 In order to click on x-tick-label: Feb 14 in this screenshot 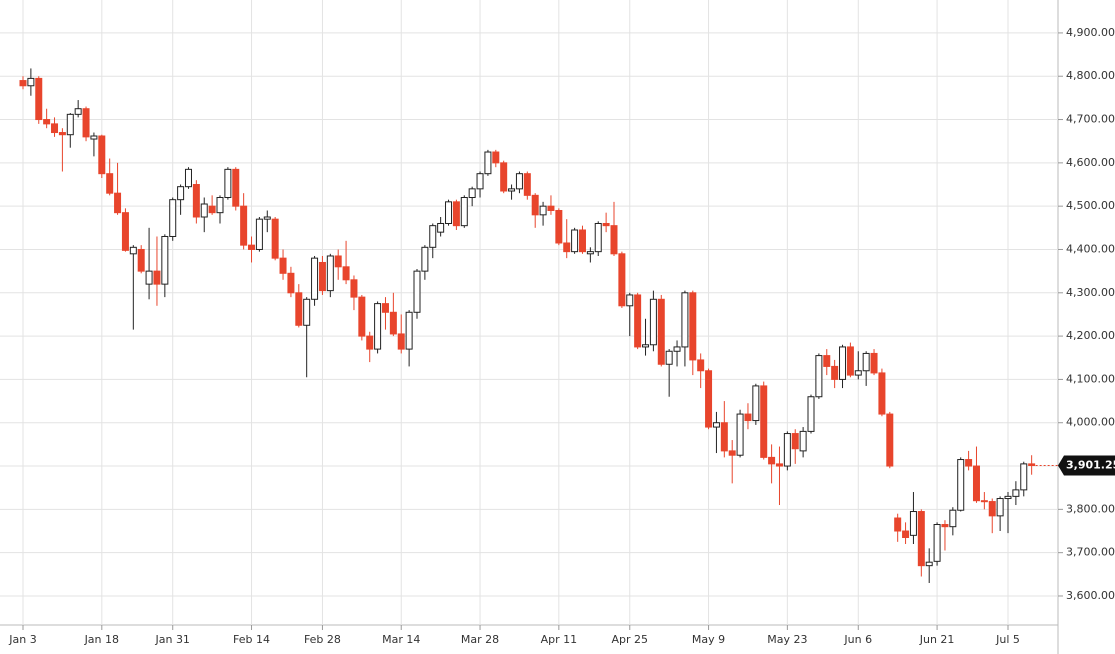, I will do `click(251, 639)`.